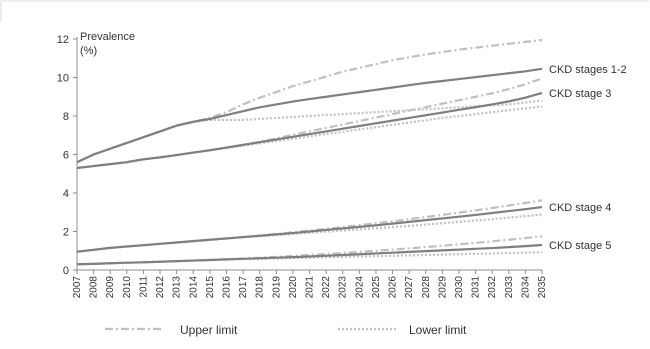 The height and width of the screenshot is (349, 650). I want to click on x-tick-label: 2025, so click(376, 287).